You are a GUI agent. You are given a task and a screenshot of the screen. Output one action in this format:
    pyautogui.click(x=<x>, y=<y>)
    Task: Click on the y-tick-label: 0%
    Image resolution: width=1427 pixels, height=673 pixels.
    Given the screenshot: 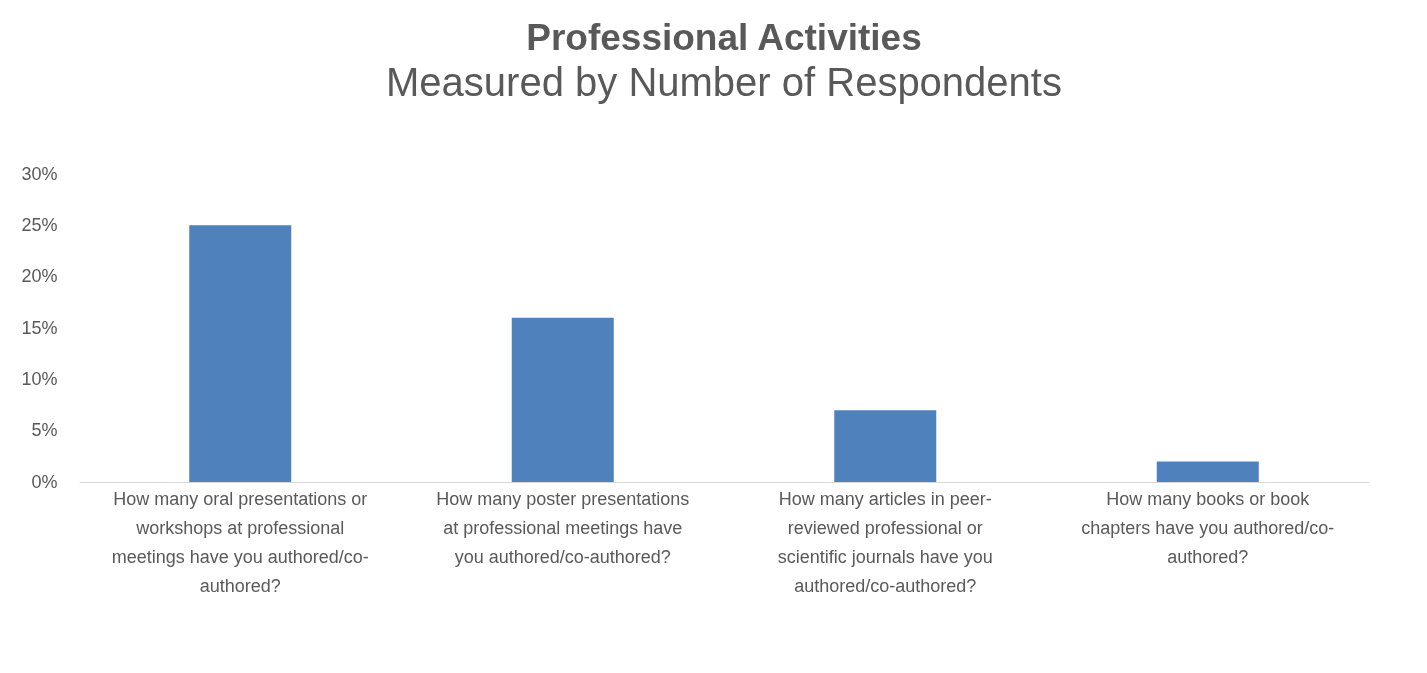 What is the action you would take?
    pyautogui.click(x=44, y=481)
    